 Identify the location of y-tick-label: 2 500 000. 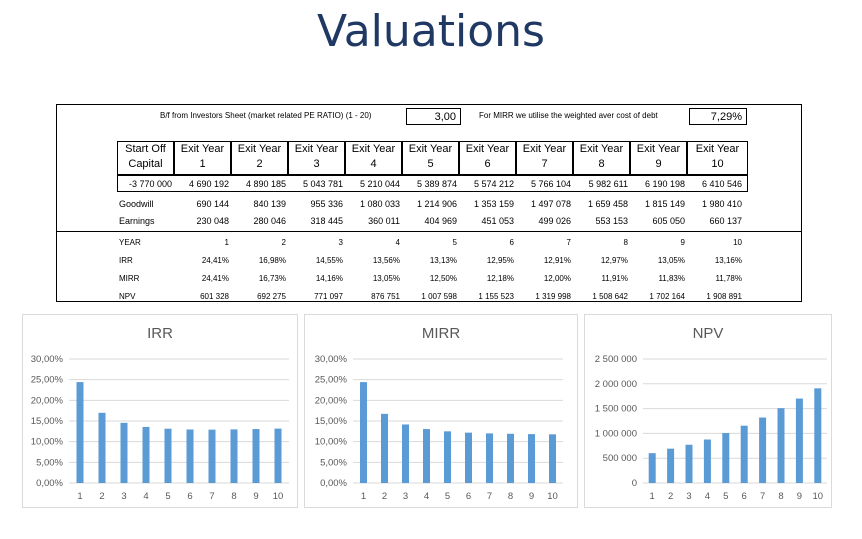
(616, 359).